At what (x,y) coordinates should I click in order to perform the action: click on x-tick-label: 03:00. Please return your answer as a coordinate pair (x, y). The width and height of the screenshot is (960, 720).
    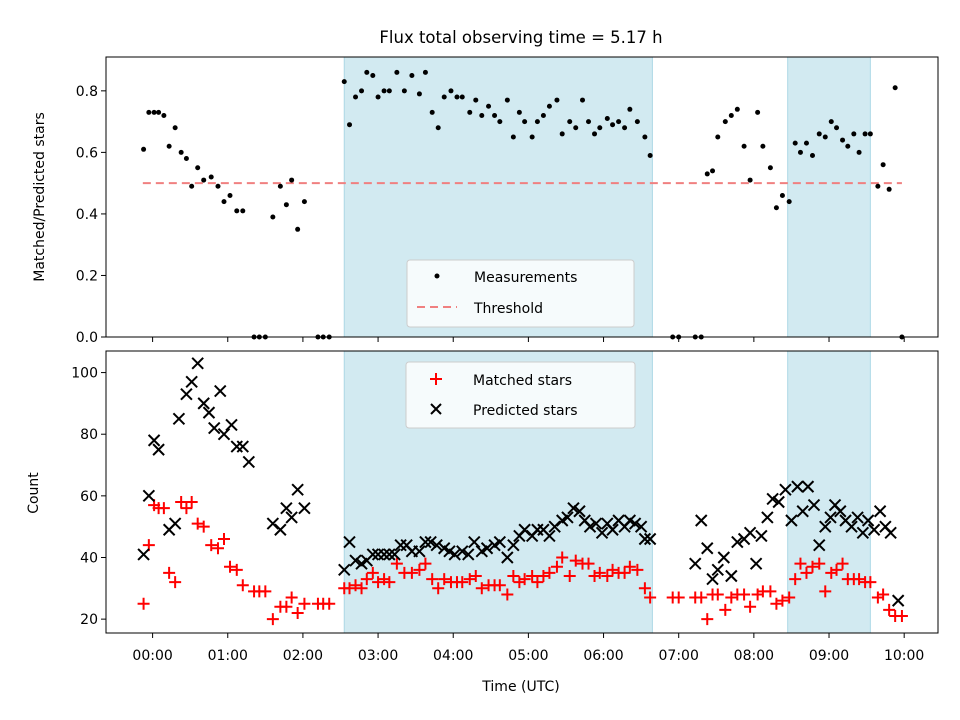
    Looking at the image, I should click on (378, 656).